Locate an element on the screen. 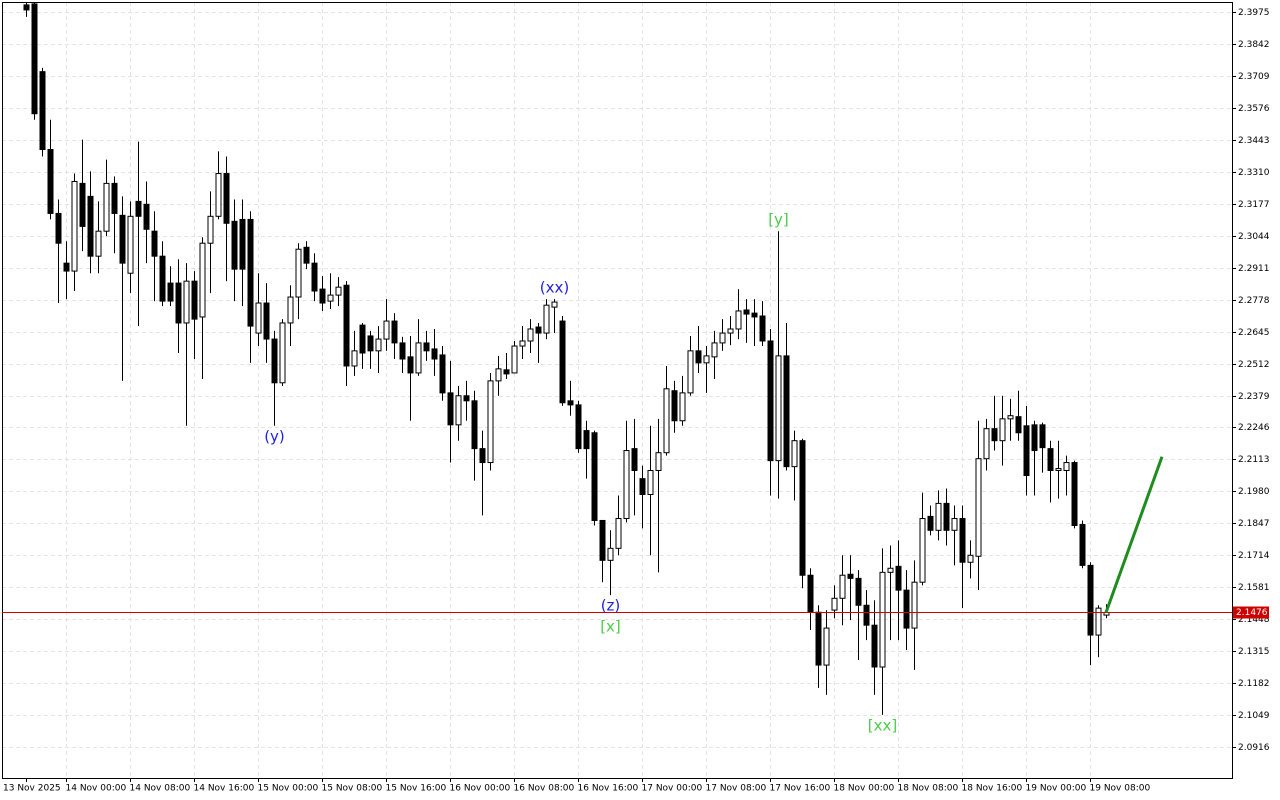  x-tick-label: 17 Nov 16:00 is located at coordinates (800, 789).